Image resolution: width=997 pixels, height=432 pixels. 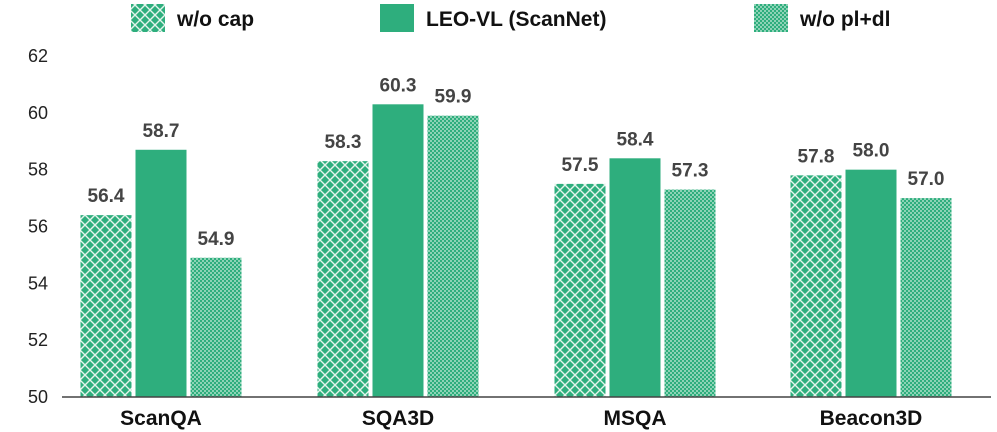 What do you see at coordinates (580, 165) in the screenshot?
I see `value-label: 57.5` at bounding box center [580, 165].